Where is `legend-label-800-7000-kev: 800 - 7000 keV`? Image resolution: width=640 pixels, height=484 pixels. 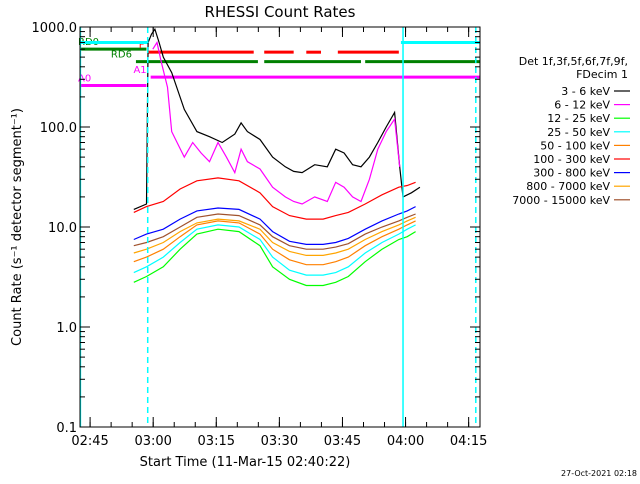 legend-label-800-7000-kev: 800 - 7000 keV is located at coordinates (568, 186).